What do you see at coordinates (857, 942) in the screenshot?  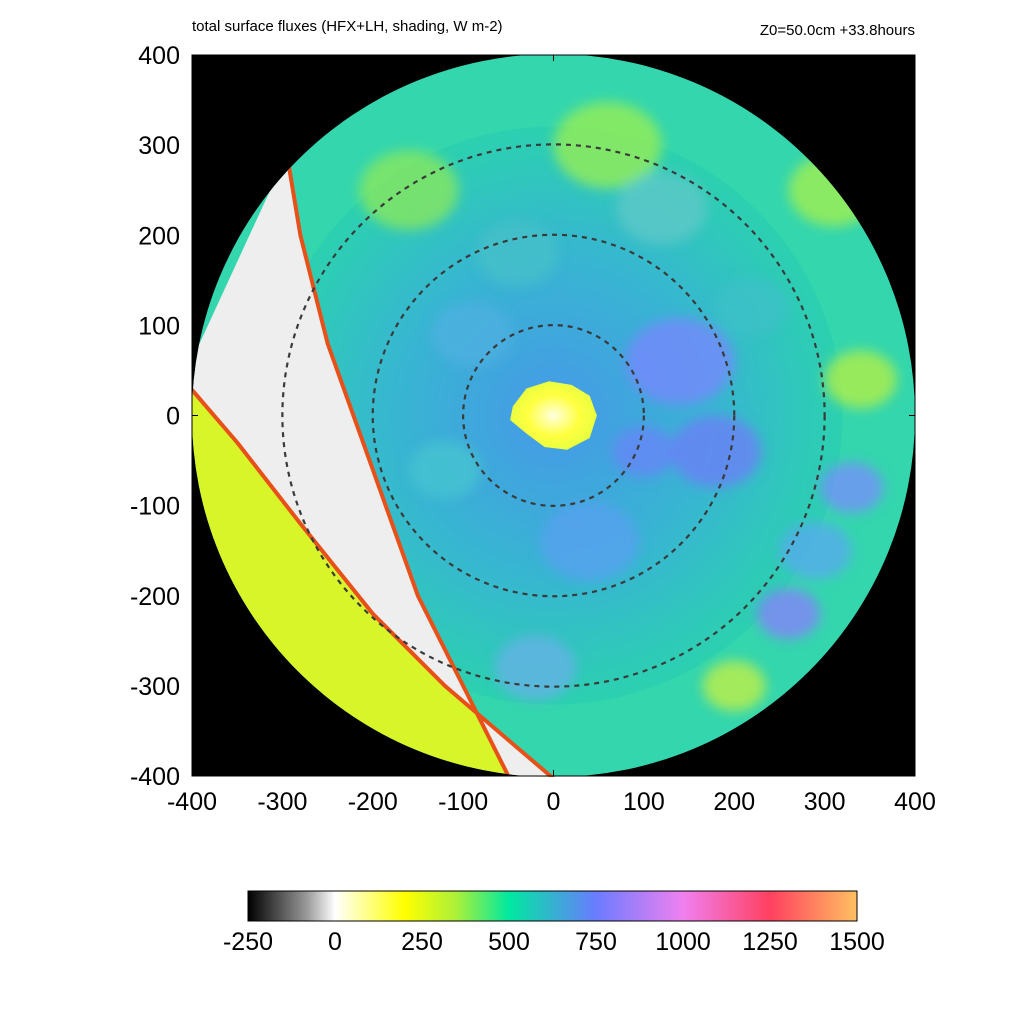 I see `colorbar-tick-label: 1500` at bounding box center [857, 942].